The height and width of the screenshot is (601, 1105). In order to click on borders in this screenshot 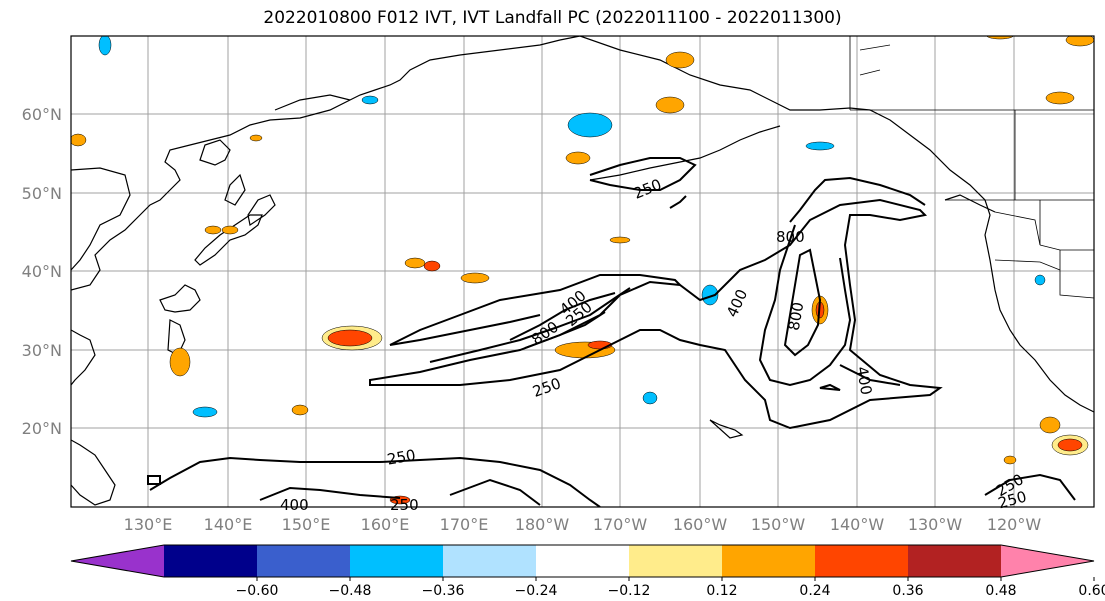, I will do `click(971, 167)`.